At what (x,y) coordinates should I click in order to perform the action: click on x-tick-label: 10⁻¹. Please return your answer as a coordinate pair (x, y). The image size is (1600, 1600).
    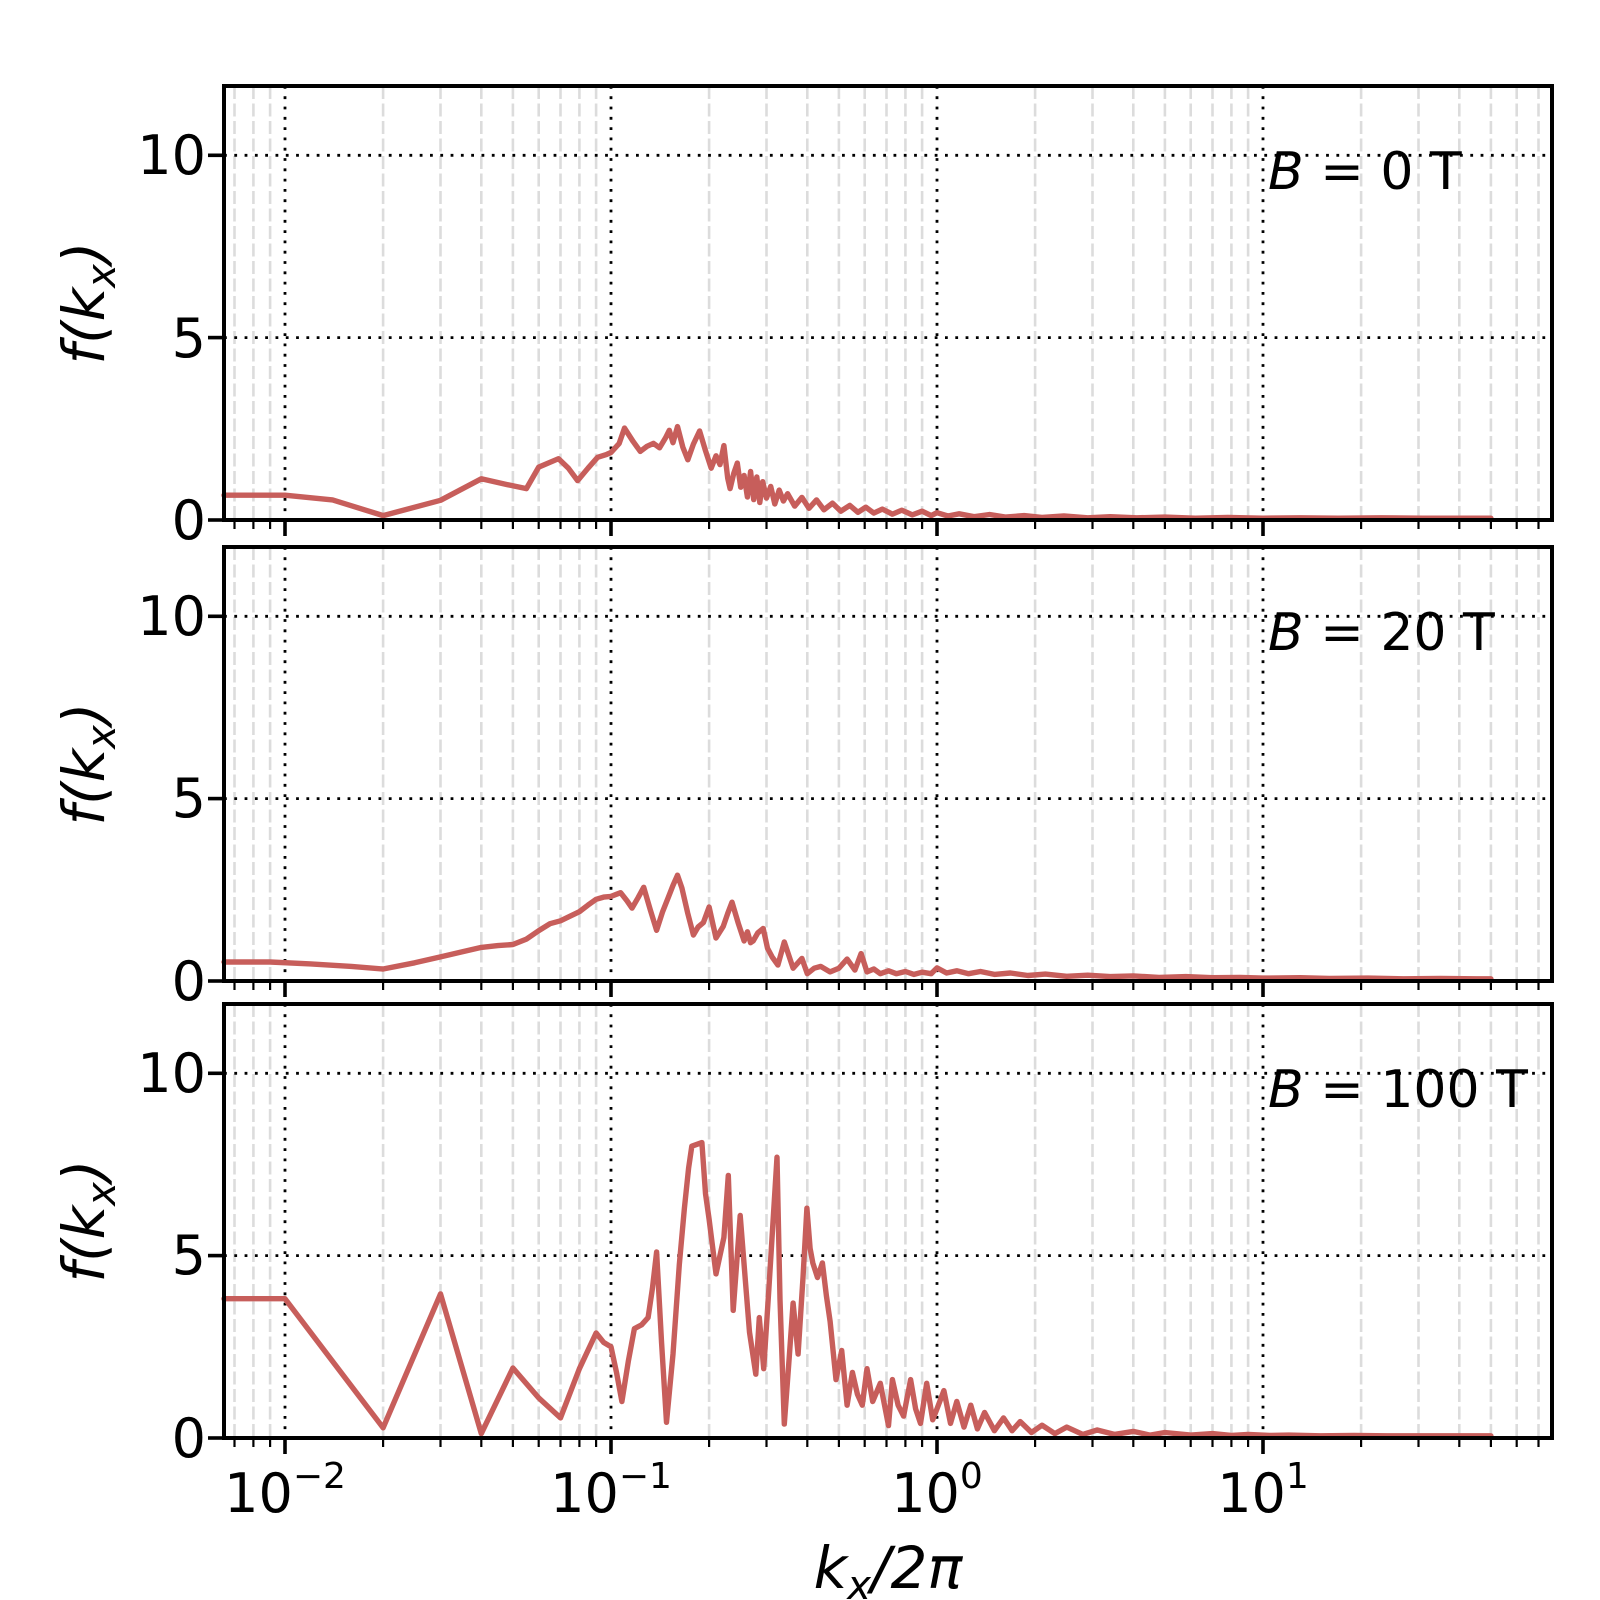
    Looking at the image, I should click on (611, 1490).